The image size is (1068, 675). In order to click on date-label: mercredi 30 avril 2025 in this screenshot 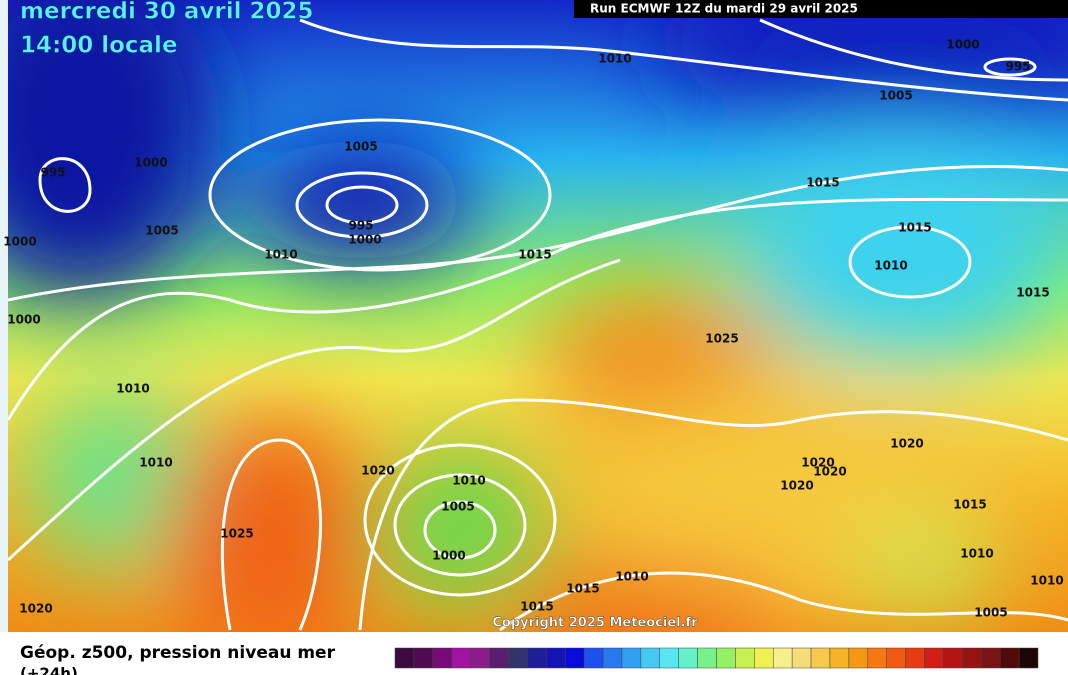, I will do `click(167, 12)`.